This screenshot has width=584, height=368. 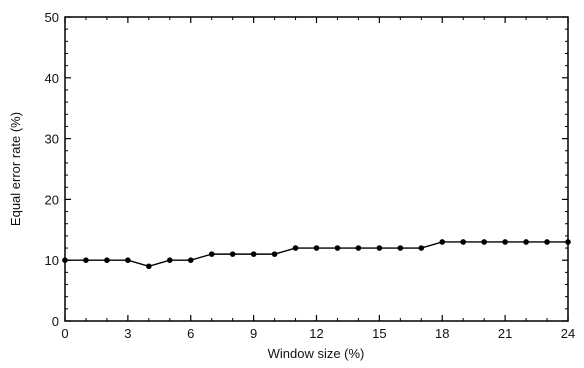 I want to click on y-tick-label: 20, so click(x=52, y=199).